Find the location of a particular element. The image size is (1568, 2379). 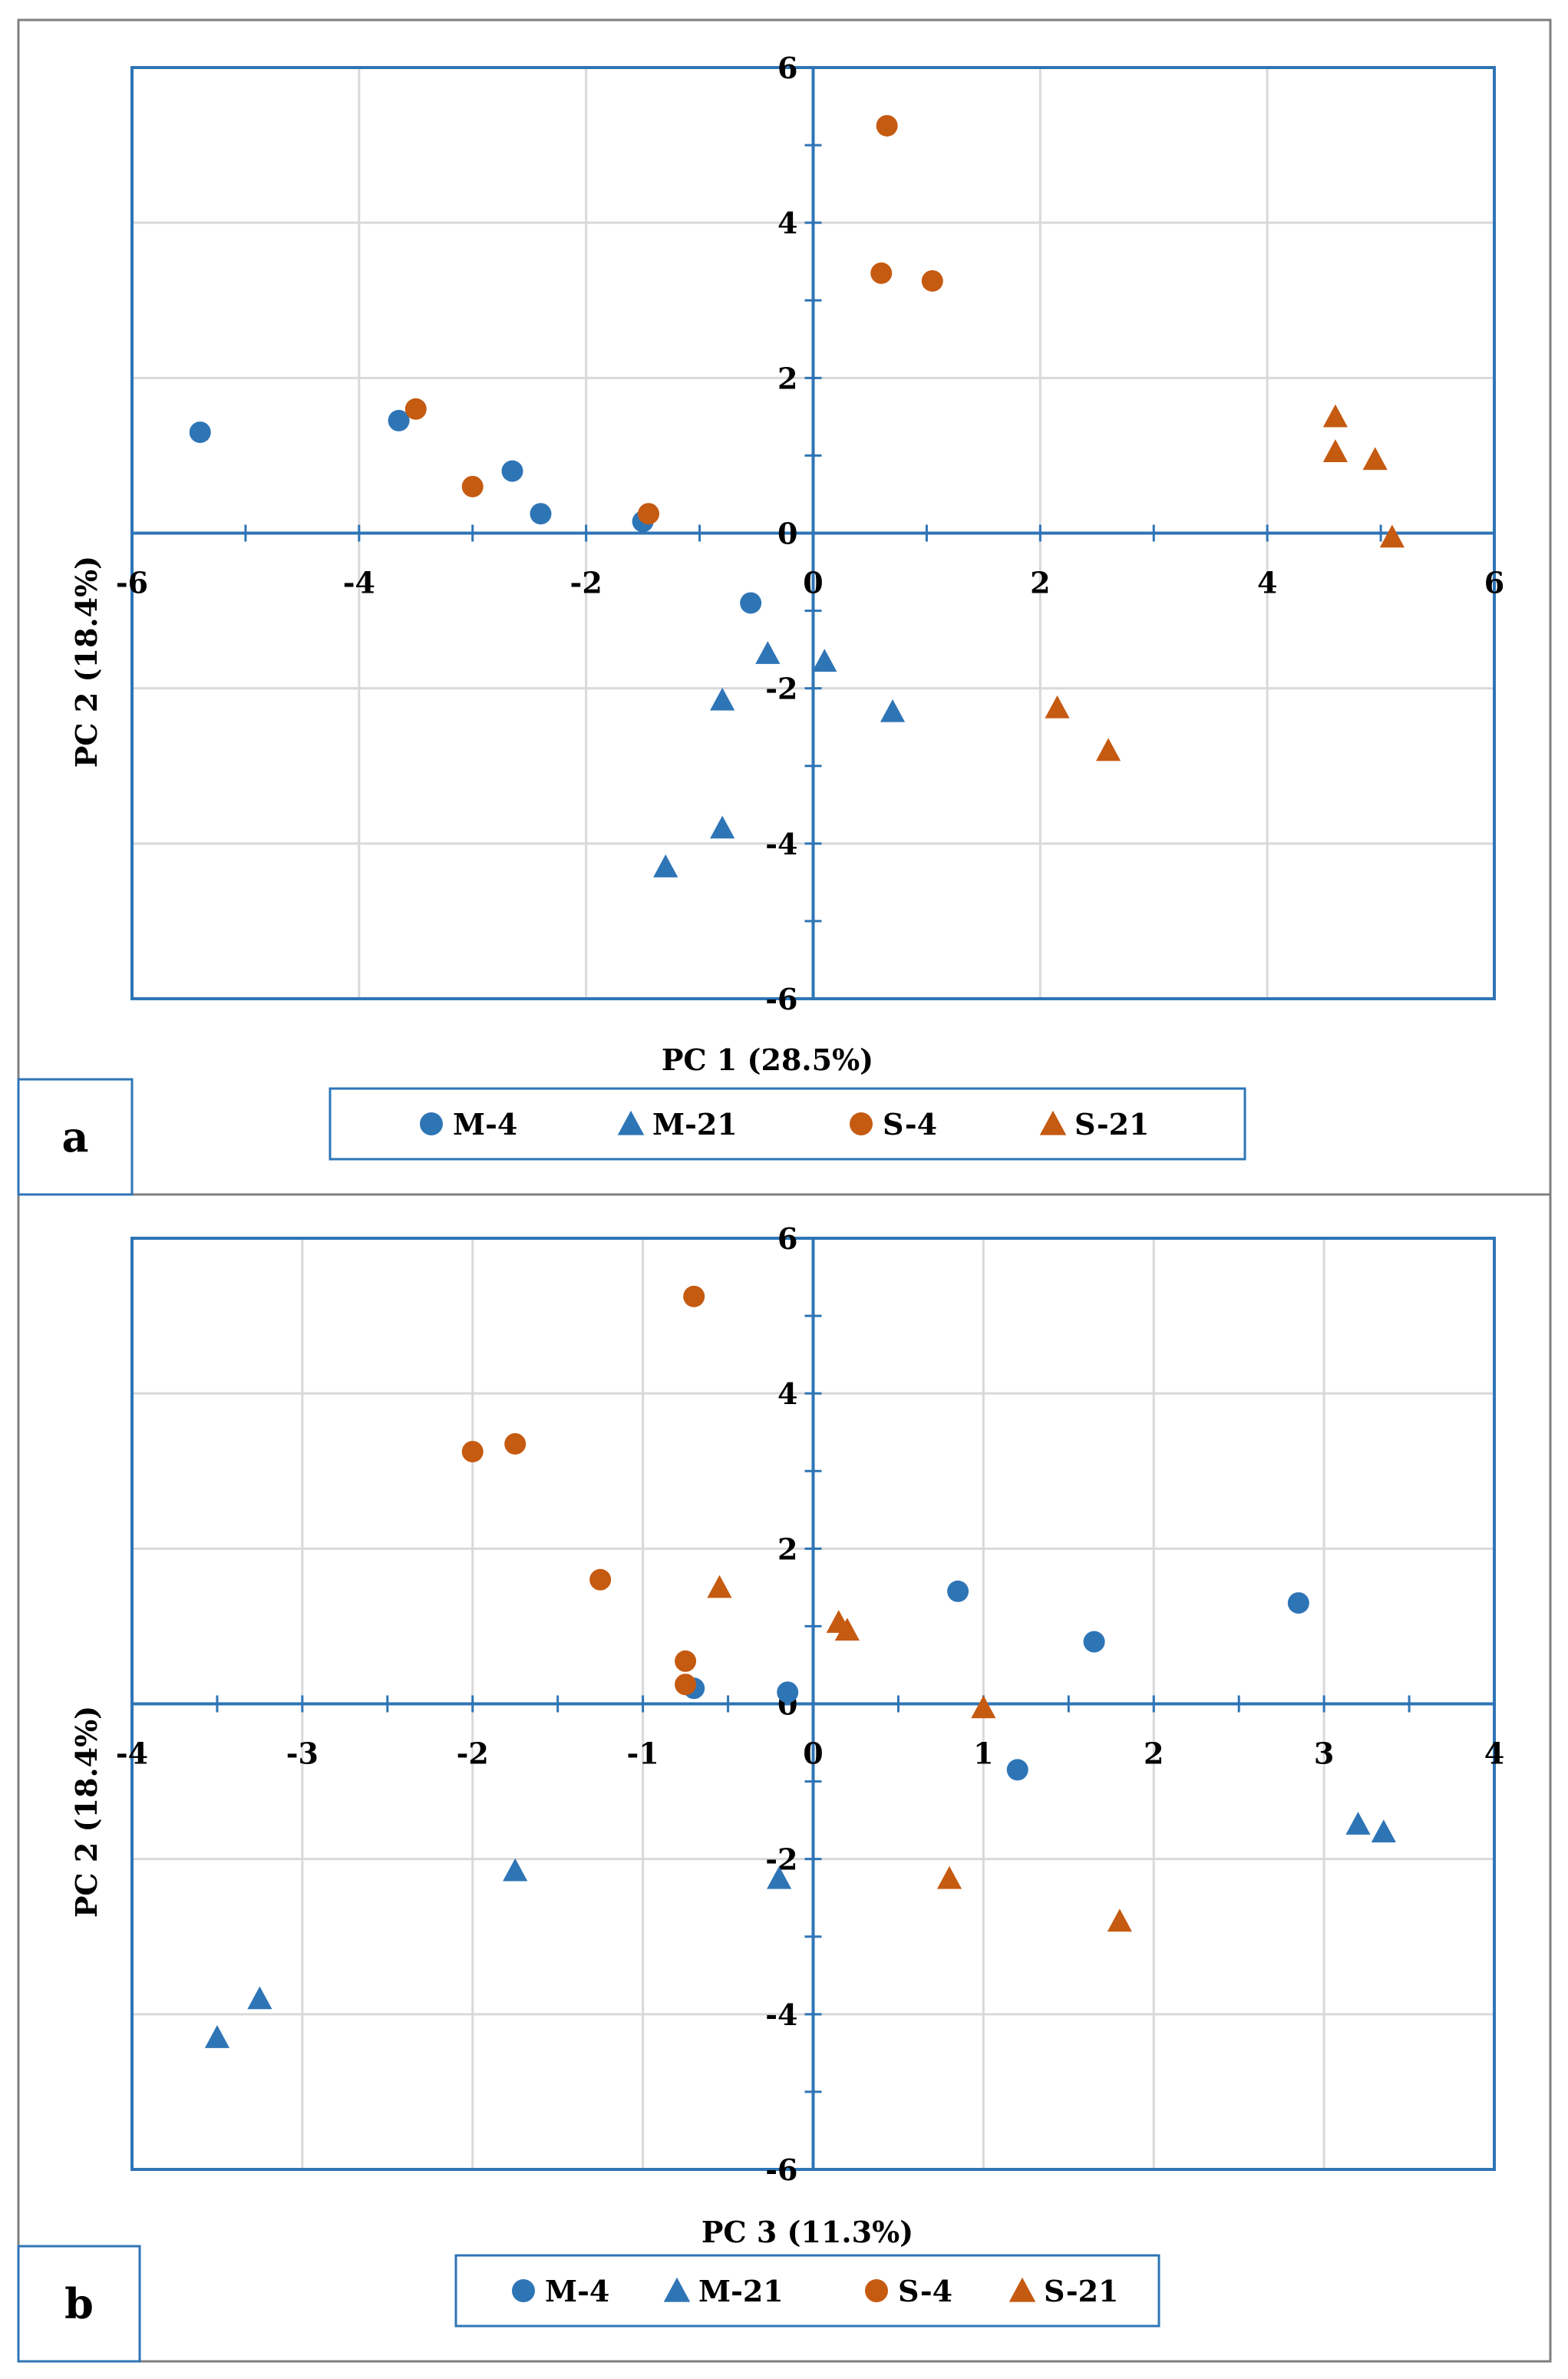

chart-a-ytick-label: -6 is located at coordinates (781, 999).